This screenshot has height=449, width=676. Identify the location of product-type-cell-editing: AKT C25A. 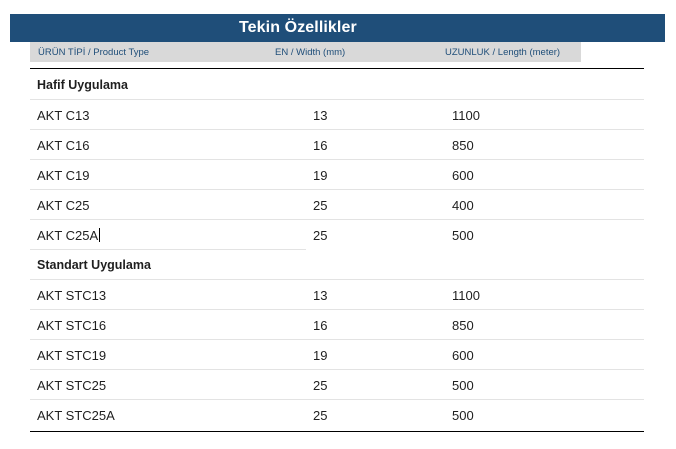
(69, 235).